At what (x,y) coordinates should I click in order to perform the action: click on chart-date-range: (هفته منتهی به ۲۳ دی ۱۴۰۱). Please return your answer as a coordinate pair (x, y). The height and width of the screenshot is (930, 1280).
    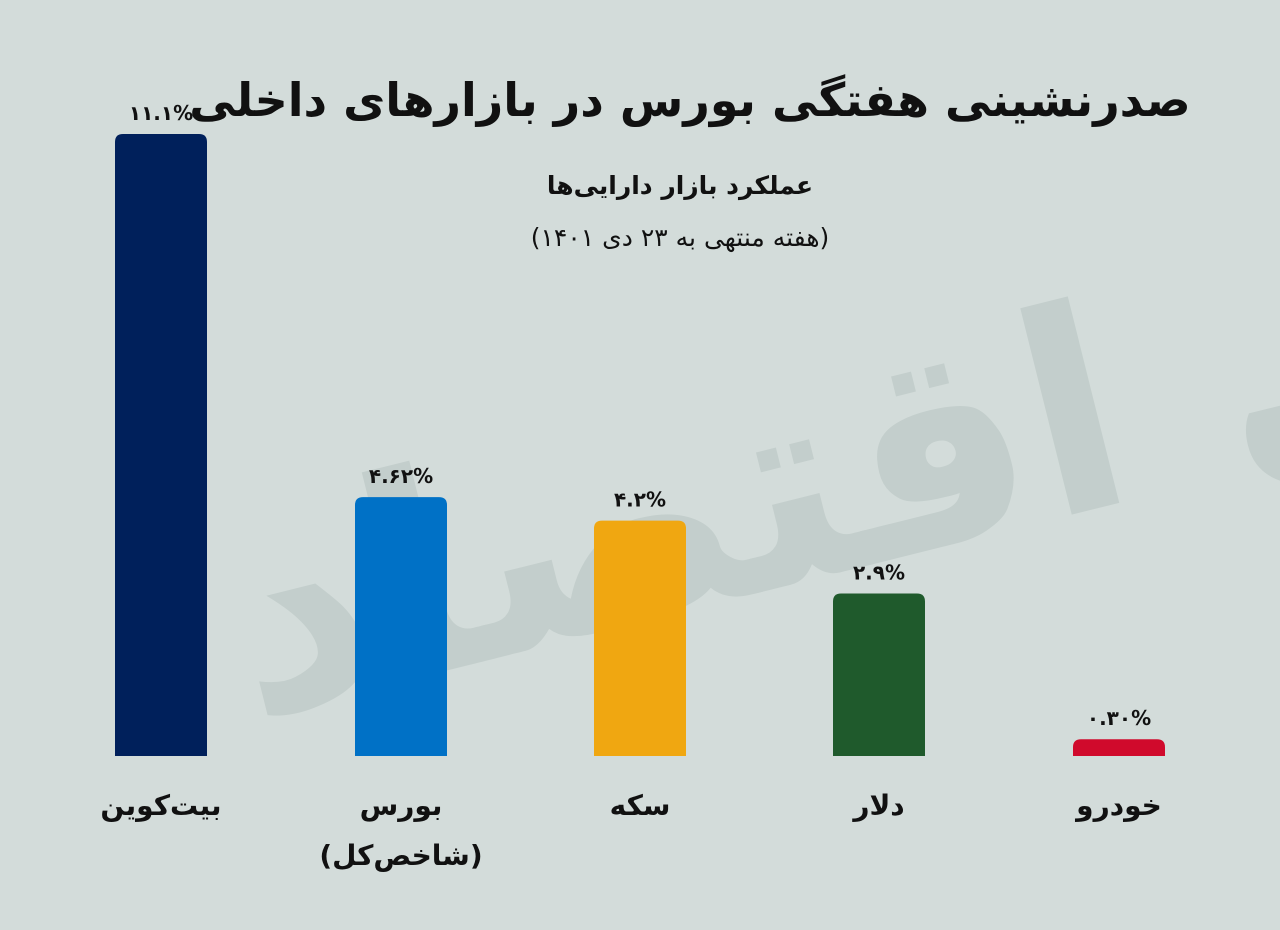
    Looking at the image, I should click on (680, 237).